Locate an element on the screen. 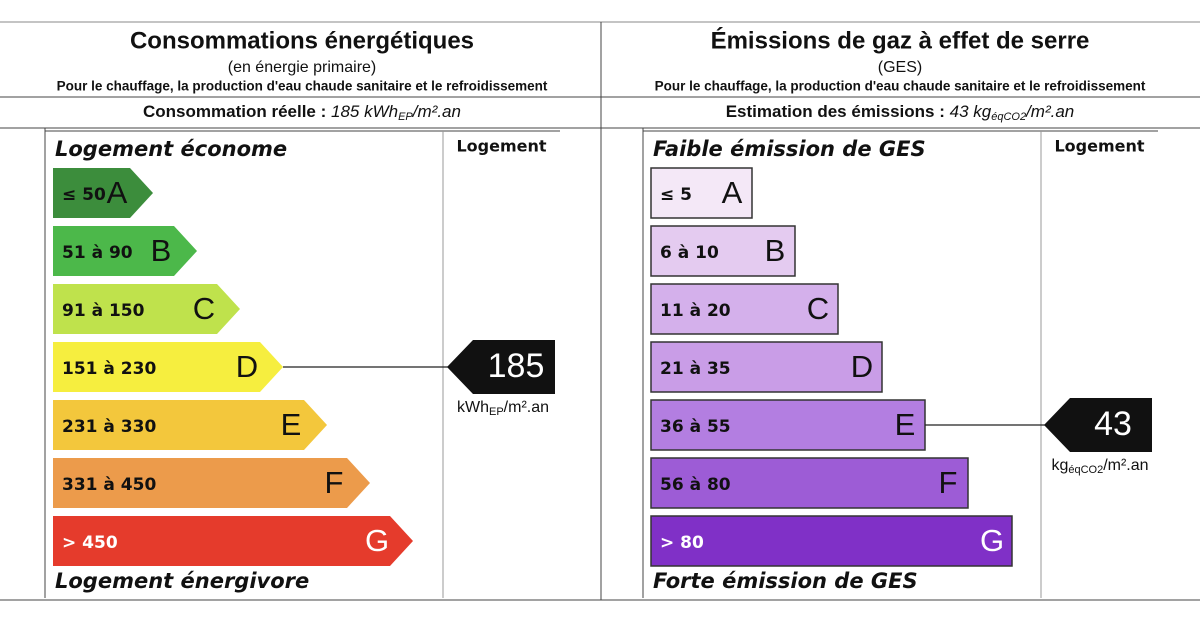 This screenshot has height=629, width=1200. panel-title: Émissions de gaz à effet de serre is located at coordinates (900, 40).